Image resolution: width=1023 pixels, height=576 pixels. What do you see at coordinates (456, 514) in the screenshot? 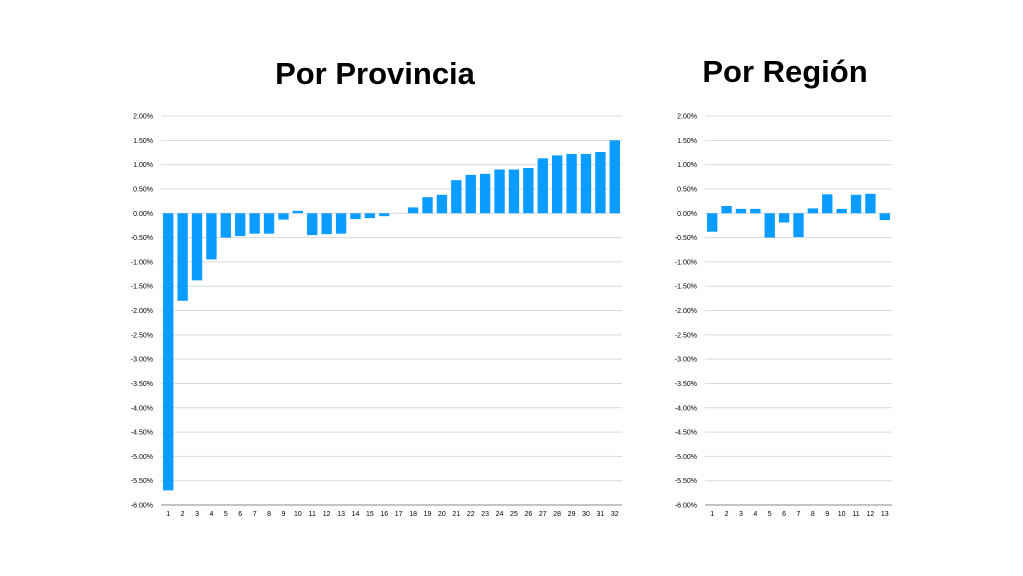
I see `x-tick-label: 21` at bounding box center [456, 514].